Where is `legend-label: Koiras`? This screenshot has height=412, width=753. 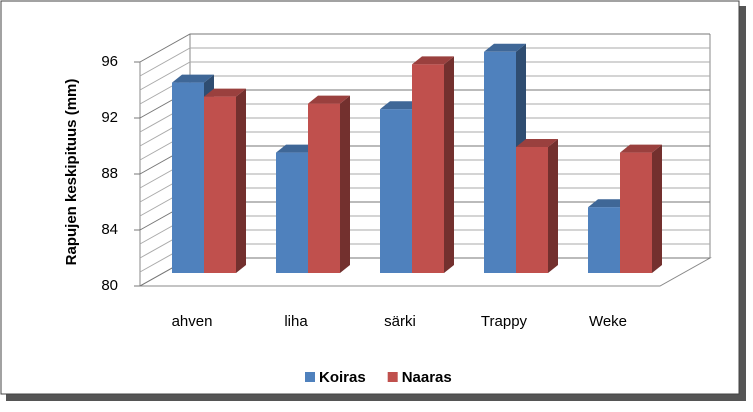
legend-label: Koiras is located at coordinates (342, 377).